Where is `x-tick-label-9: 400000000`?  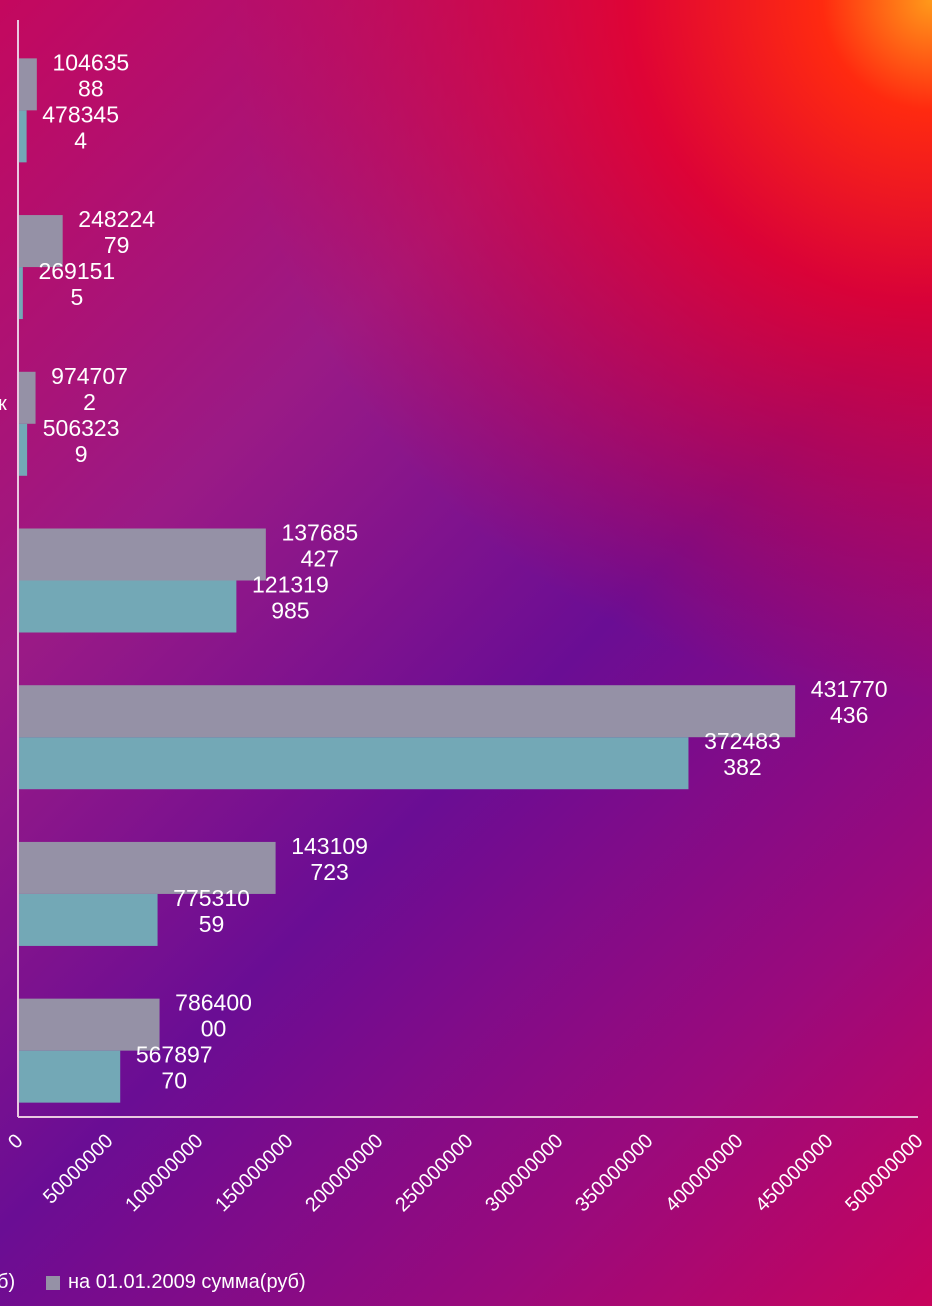 x-tick-label-9: 400000000 is located at coordinates (704, 1173).